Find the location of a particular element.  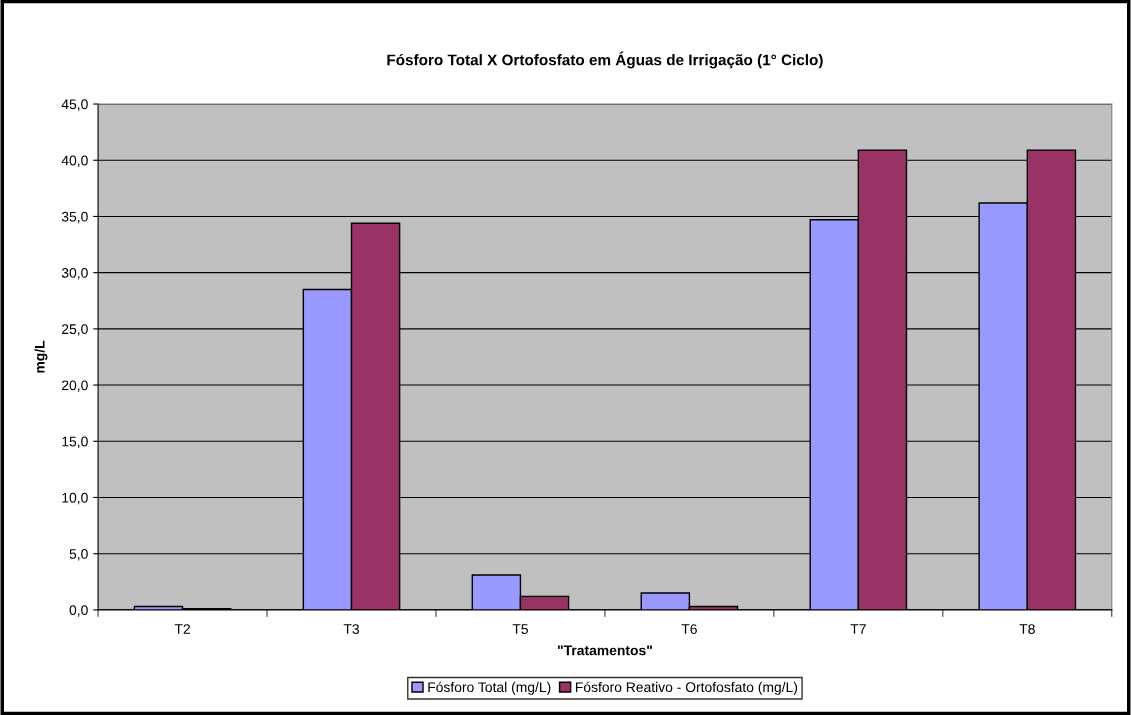

y-axis-title: mg/L is located at coordinates (41, 356).